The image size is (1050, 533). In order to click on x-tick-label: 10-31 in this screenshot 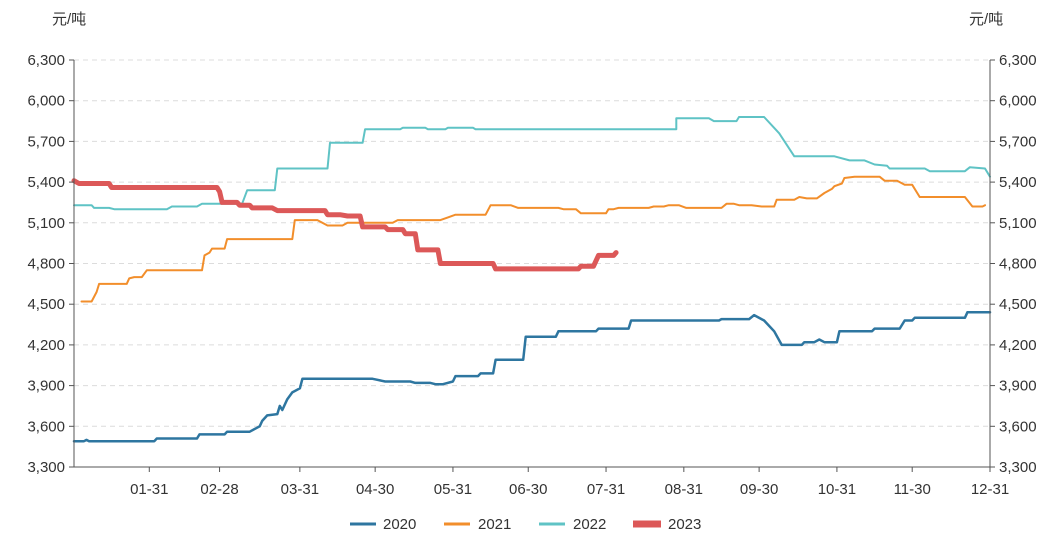, I will do `click(837, 489)`.